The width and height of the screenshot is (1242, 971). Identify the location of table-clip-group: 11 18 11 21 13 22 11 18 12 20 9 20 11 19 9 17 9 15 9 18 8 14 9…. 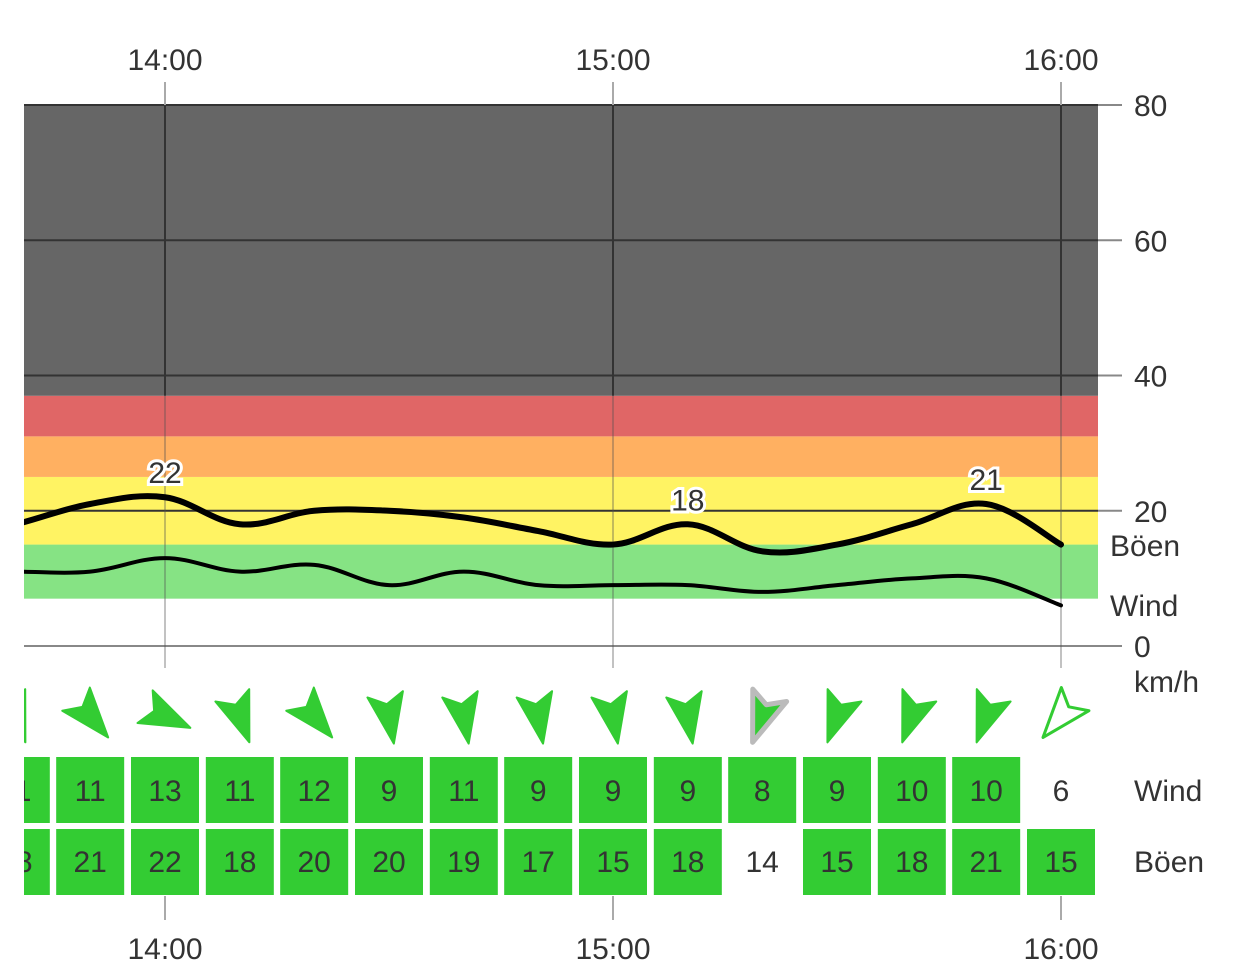
(547, 826).